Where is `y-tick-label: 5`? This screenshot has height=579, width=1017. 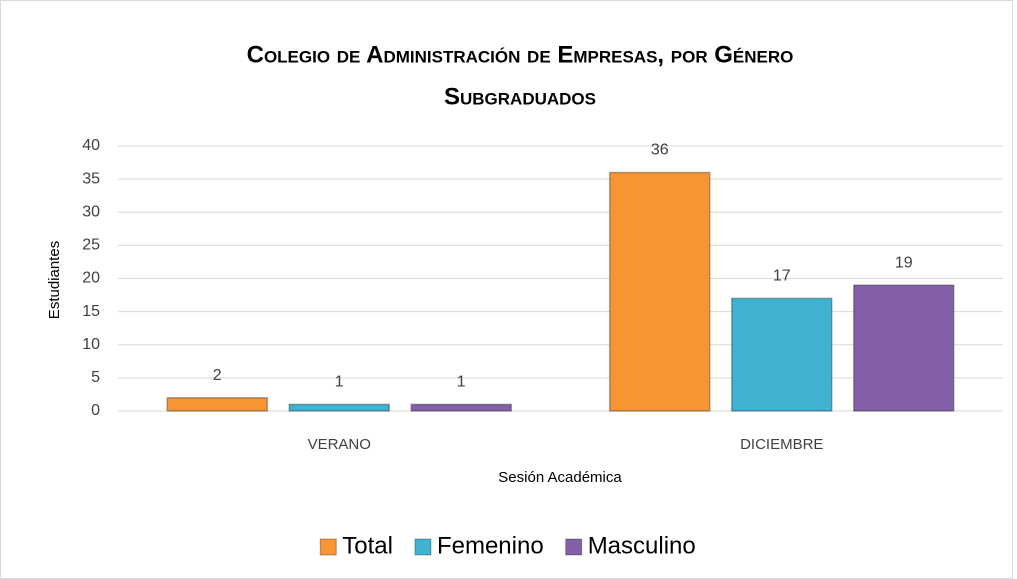
y-tick-label: 5 is located at coordinates (95, 377).